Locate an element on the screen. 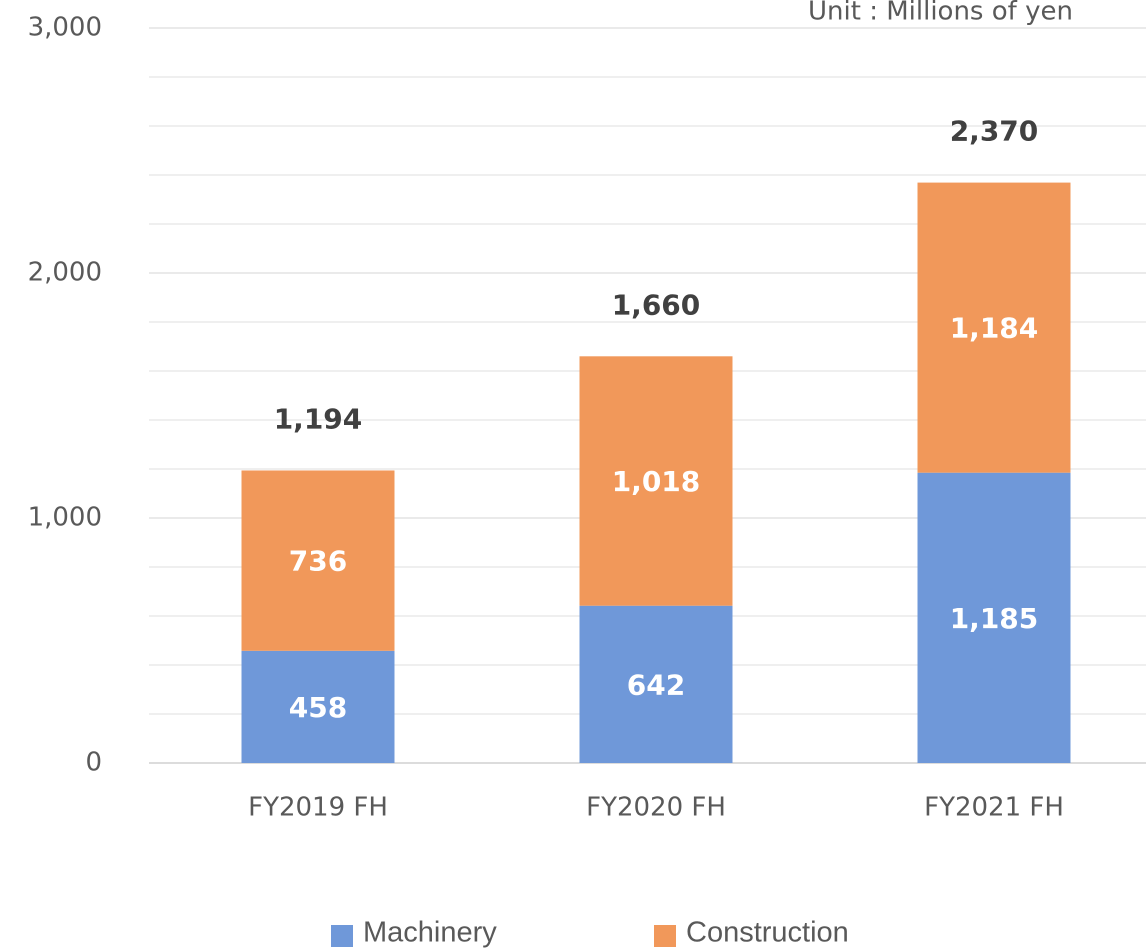  x-tick-label: FY2021 FH is located at coordinates (994, 808).